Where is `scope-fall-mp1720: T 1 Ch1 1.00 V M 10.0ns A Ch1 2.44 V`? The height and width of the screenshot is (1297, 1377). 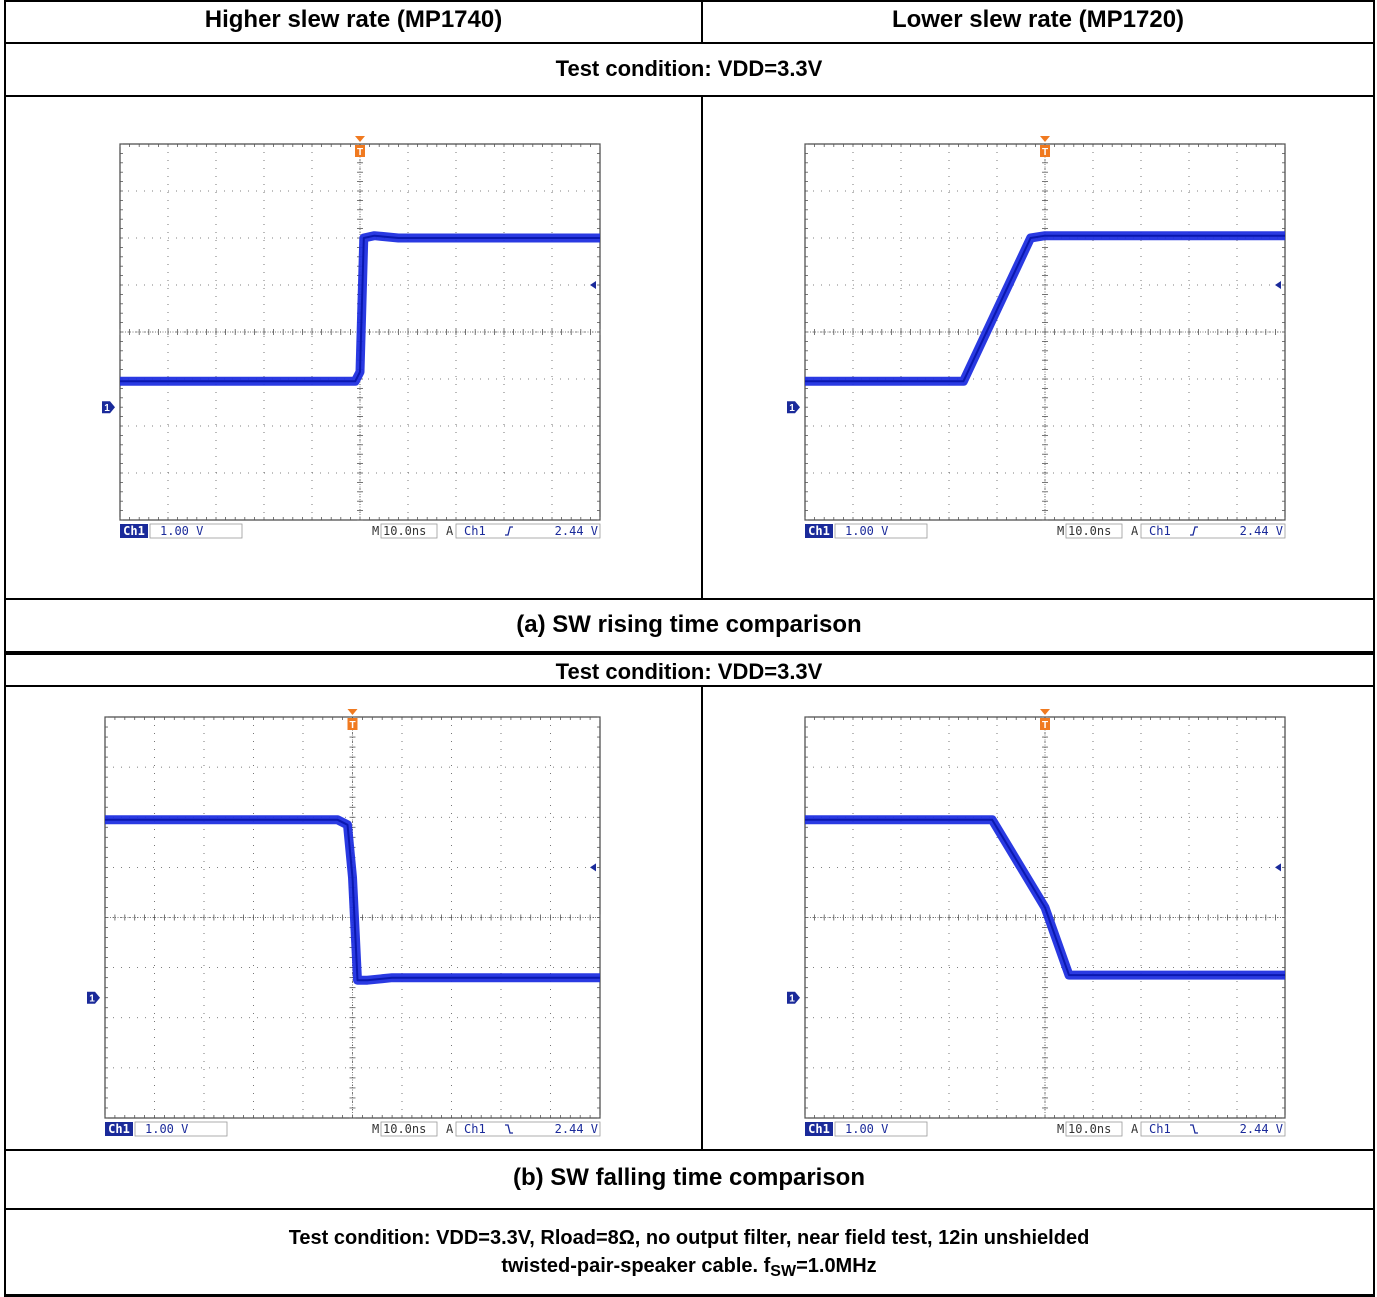
scope-fall-mp1720: T 1 Ch1 1.00 V M 10.0ns A Ch1 2.44 V is located at coordinates (1040, 925).